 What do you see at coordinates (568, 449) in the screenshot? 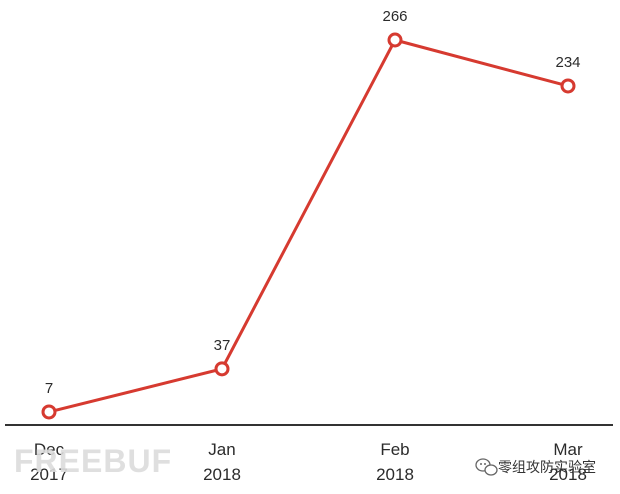
I see `x-tick-month: Mar` at bounding box center [568, 449].